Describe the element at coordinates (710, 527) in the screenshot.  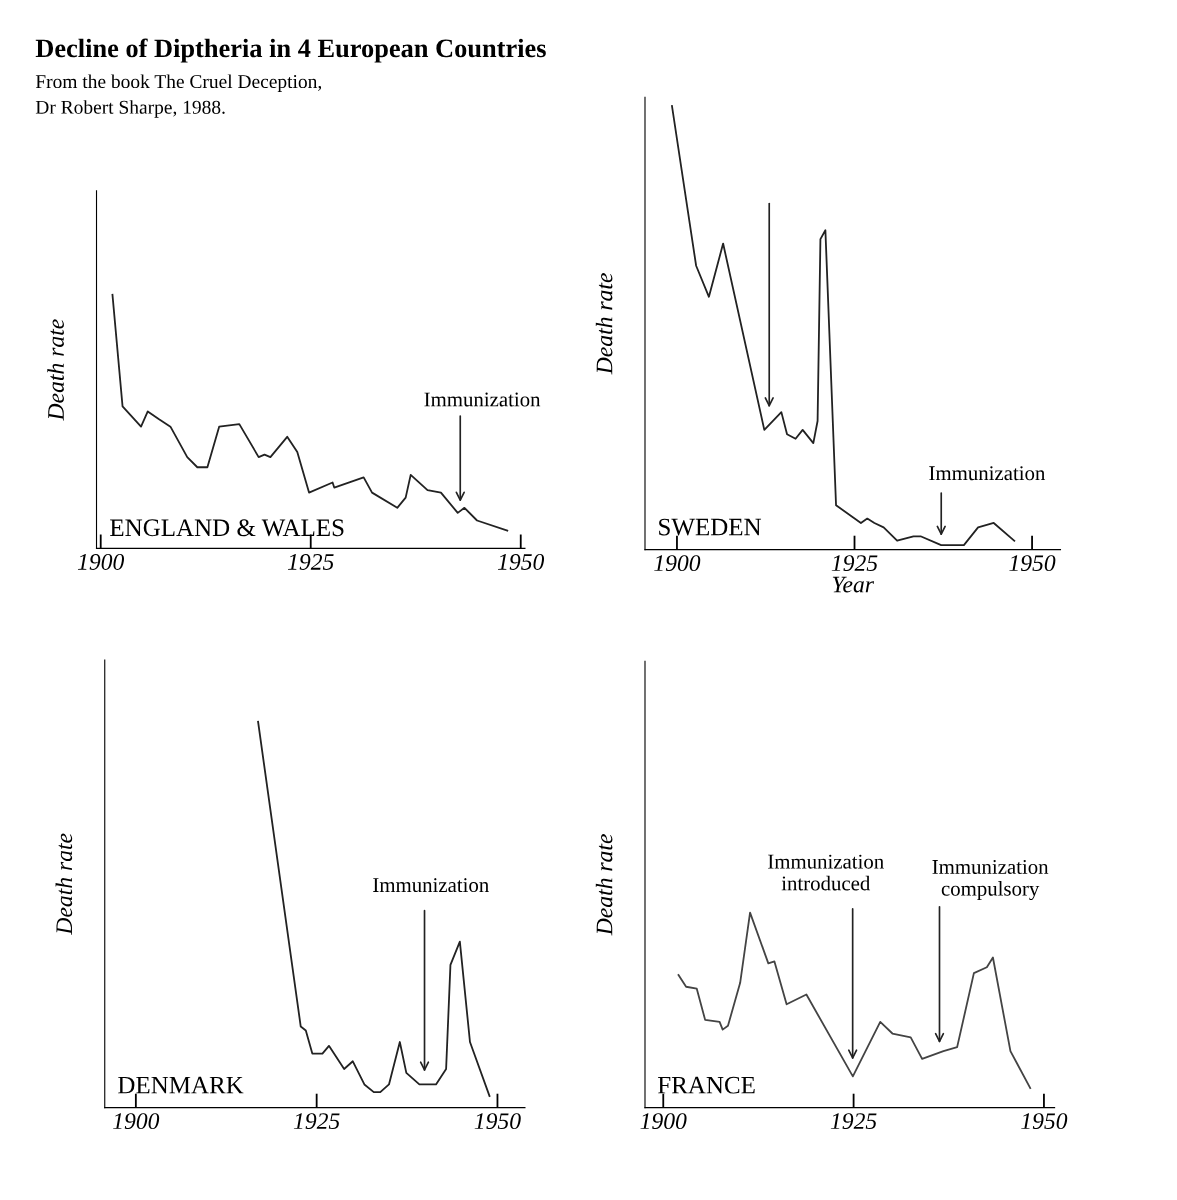
I see `annotation: SWEDEN` at that location.